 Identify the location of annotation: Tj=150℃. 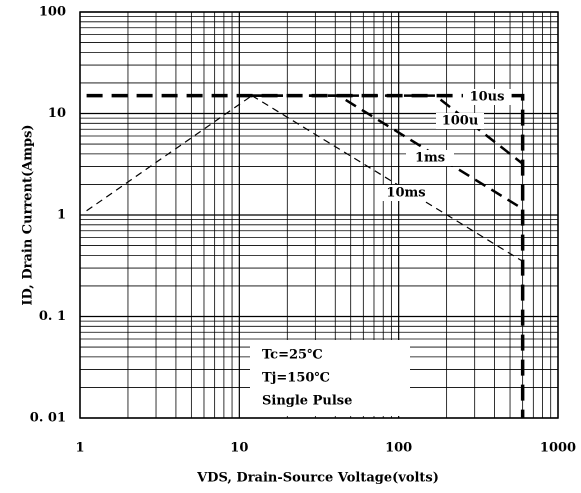
(296, 378).